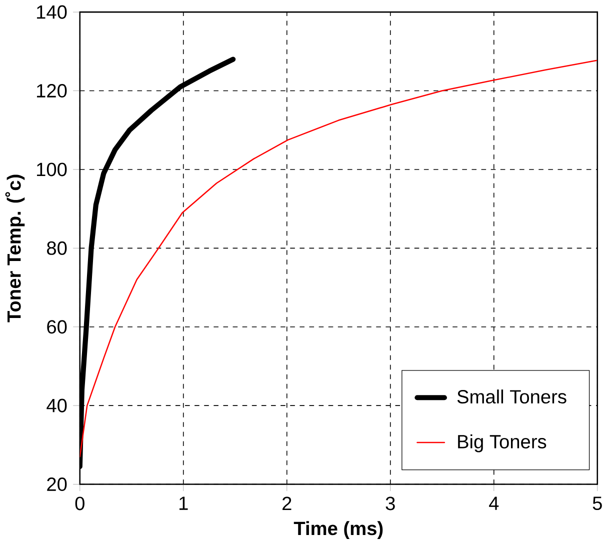 This screenshot has height=544, width=608. What do you see at coordinates (52, 91) in the screenshot?
I see `y-tick-label: 120` at bounding box center [52, 91].